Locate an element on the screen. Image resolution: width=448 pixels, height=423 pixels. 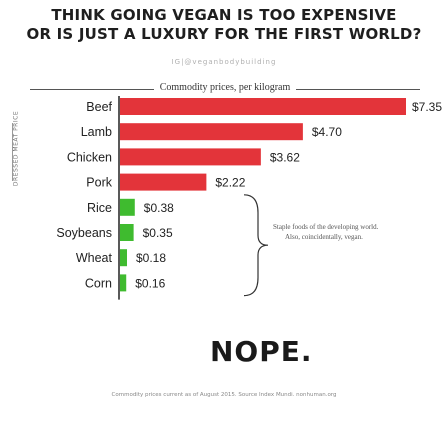
value-label: $7.35 is located at coordinates (427, 107).